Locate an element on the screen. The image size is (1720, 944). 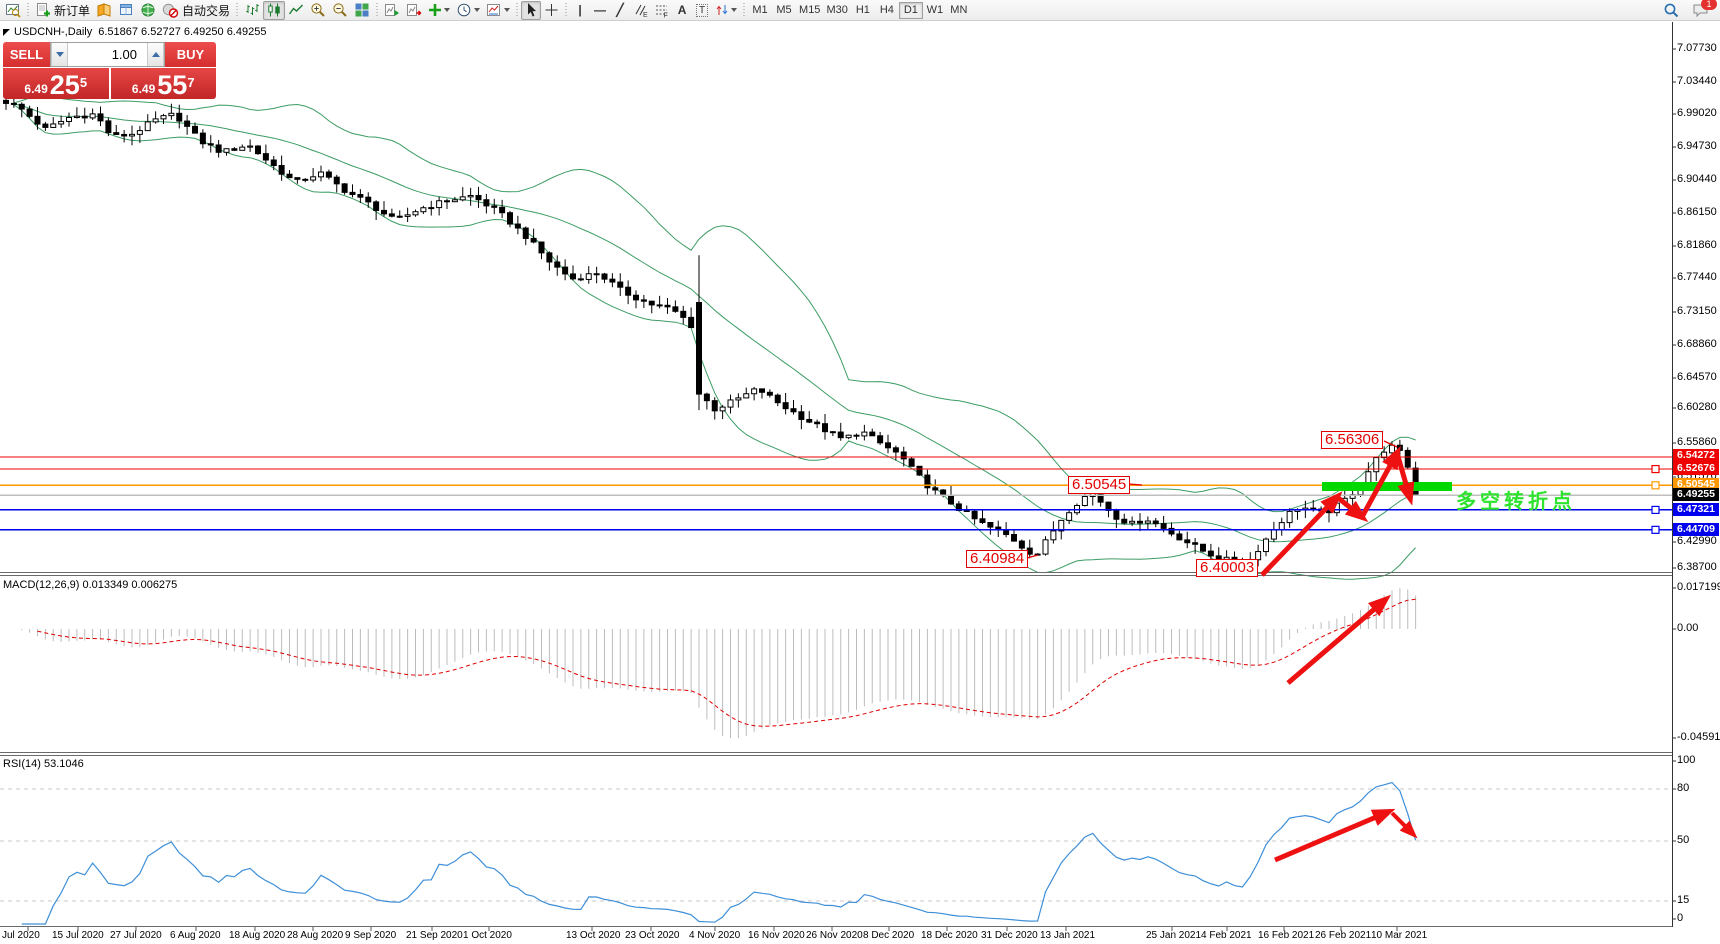
timeframe-d1: D1 is located at coordinates (910, 10).